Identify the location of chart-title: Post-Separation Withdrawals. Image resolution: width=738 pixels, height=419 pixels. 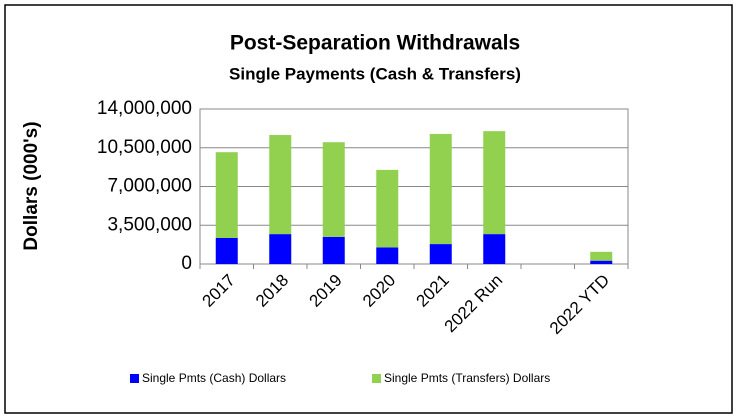
(375, 43).